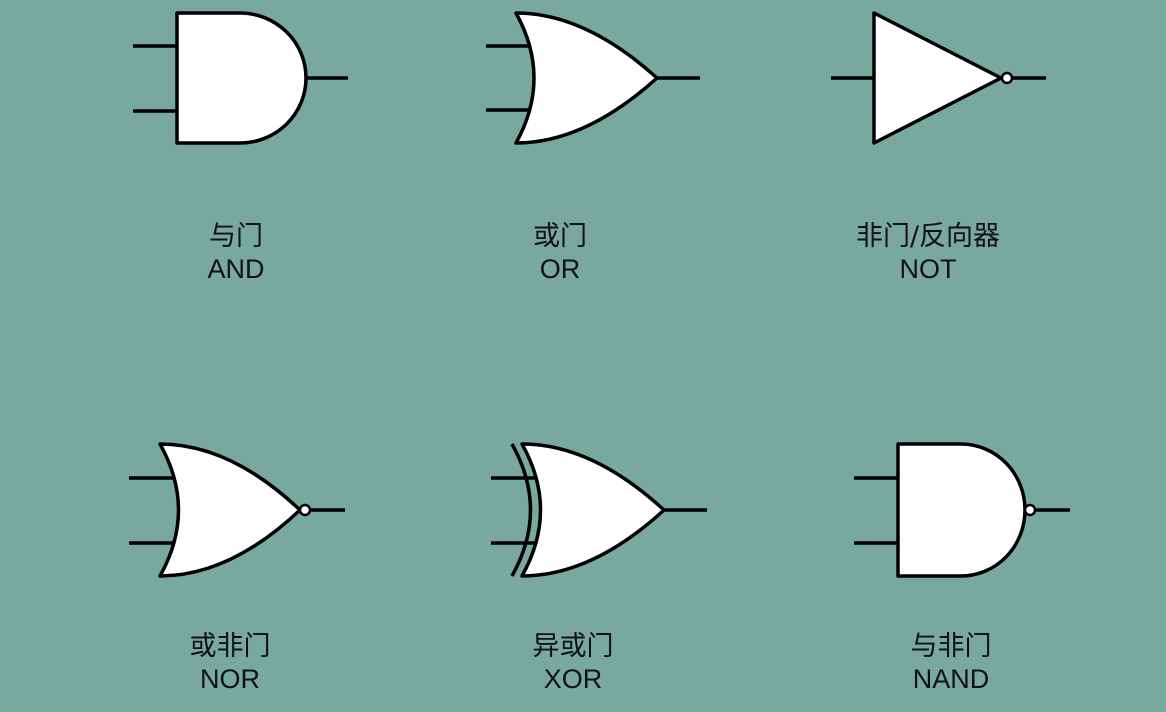 This screenshot has height=712, width=1166. What do you see at coordinates (230, 679) in the screenshot?
I see `nor-gate-name-en: NOR` at bounding box center [230, 679].